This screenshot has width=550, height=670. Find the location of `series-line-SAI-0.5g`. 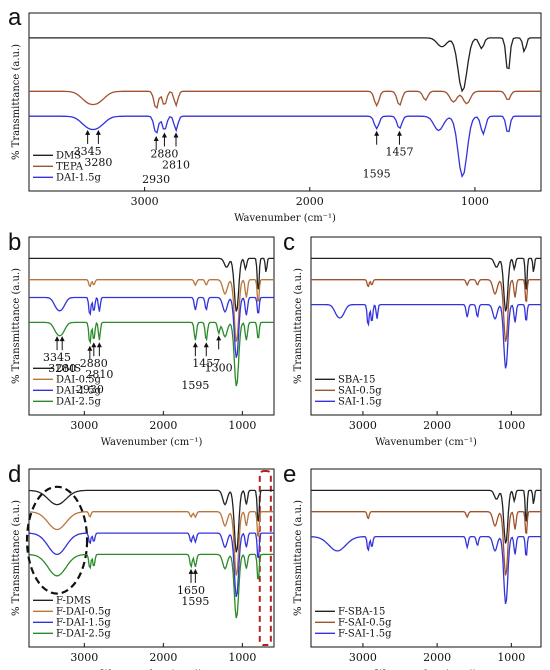

series-line-SAI-0.5g is located at coordinates (426, 310).